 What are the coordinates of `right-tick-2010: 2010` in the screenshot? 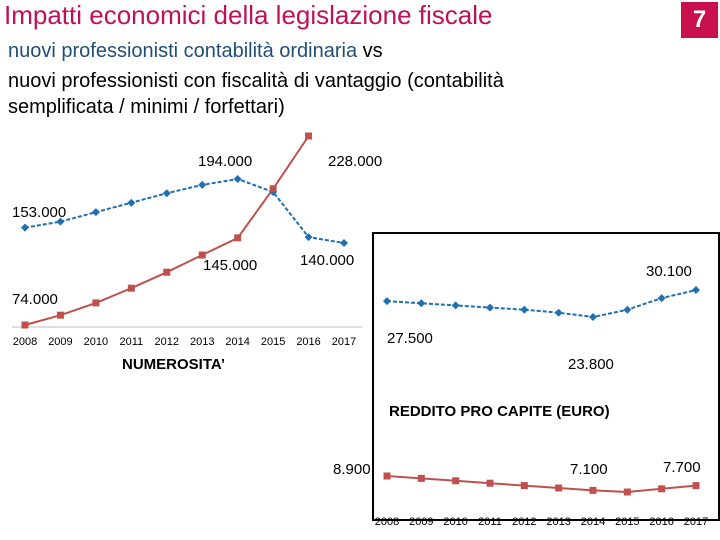 It's located at (455, 522).